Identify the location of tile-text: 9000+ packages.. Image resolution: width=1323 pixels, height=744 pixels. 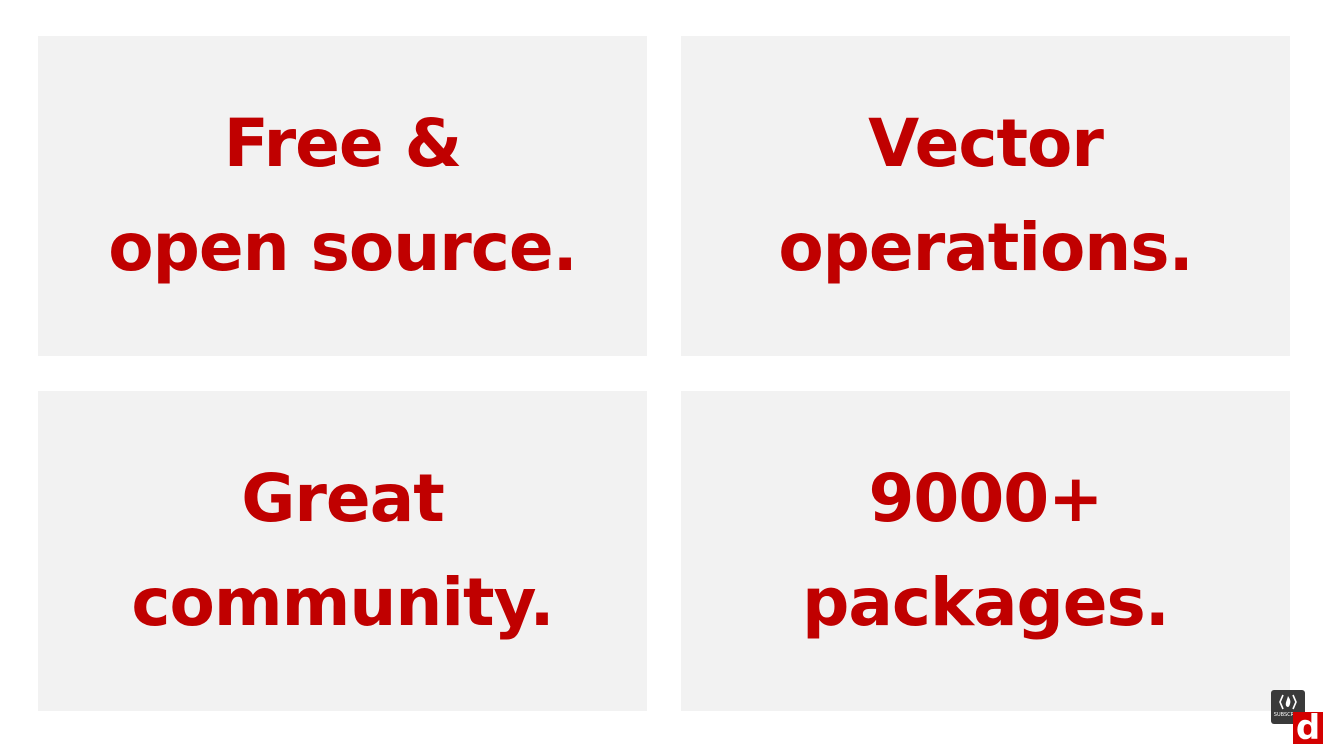
(986, 551).